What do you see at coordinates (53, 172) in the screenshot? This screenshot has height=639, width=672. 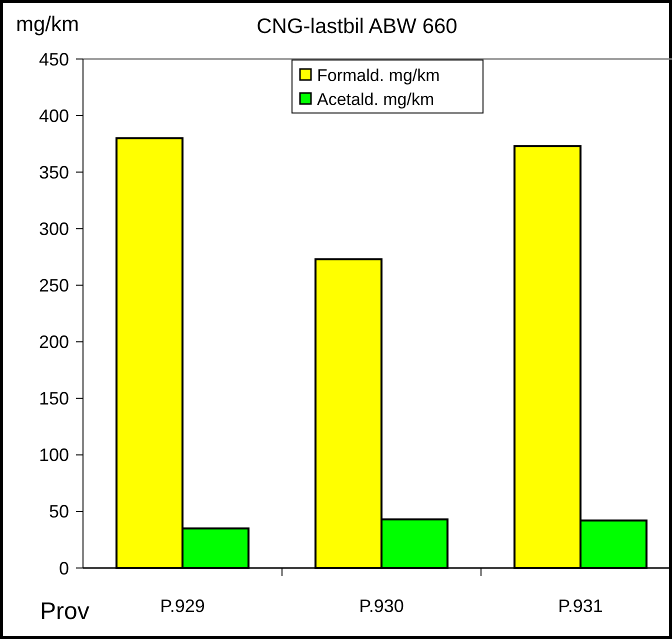 I see `y-tick-label: 350` at bounding box center [53, 172].